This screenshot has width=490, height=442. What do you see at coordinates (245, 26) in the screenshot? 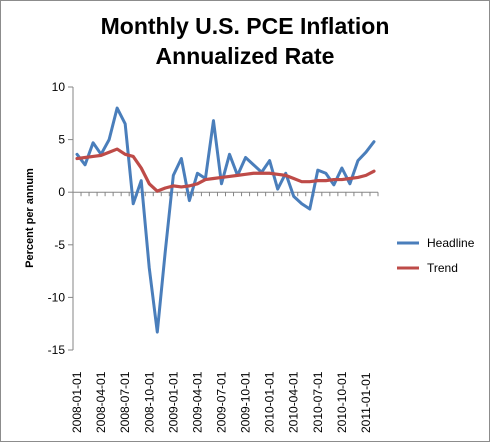
I see `chart-title-line1: Monthly U.S. PCE Inflation` at bounding box center [245, 26].